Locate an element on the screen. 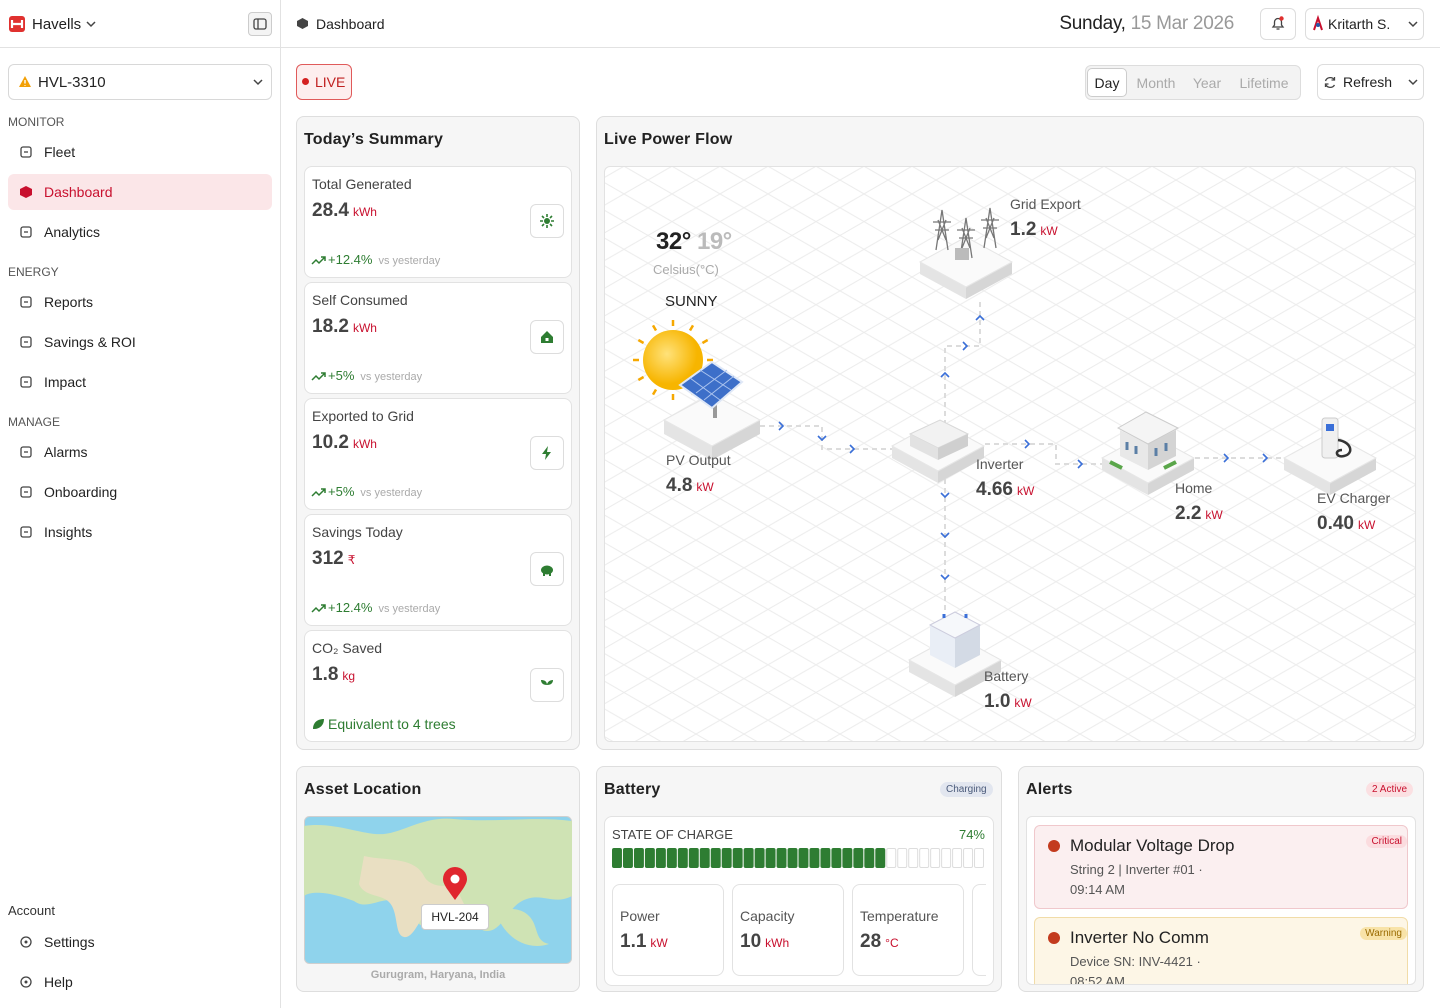 The image size is (1440, 1008). alert-dot is located at coordinates (1054, 938).